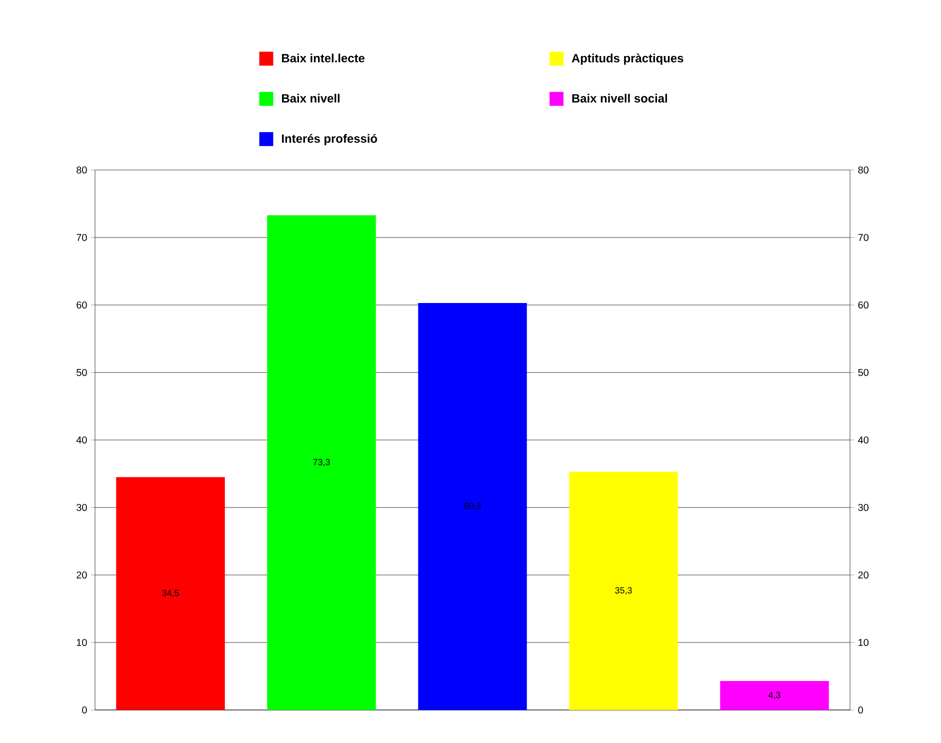 This screenshot has height=743, width=941. I want to click on data-label: 4,3, so click(774, 696).